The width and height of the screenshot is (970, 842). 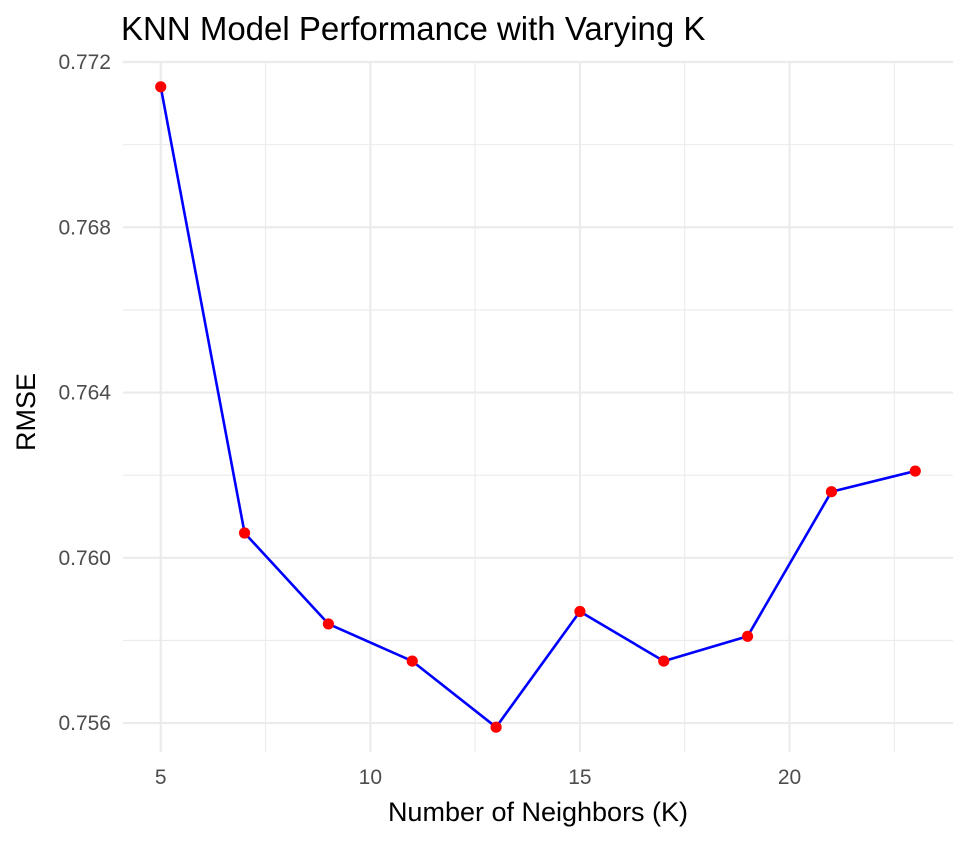 I want to click on y-tick-label: 0.756, so click(x=84, y=723).